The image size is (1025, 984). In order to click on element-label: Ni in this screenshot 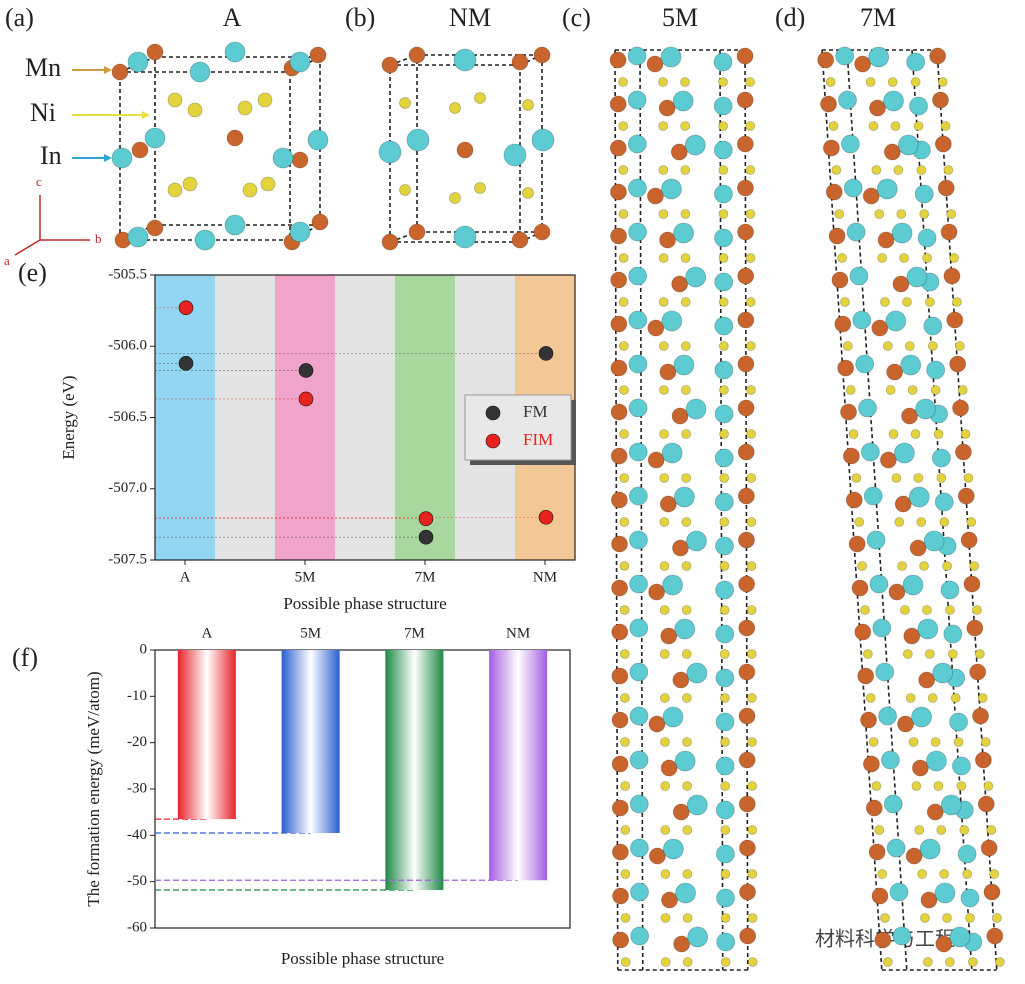, I will do `click(43, 112)`.